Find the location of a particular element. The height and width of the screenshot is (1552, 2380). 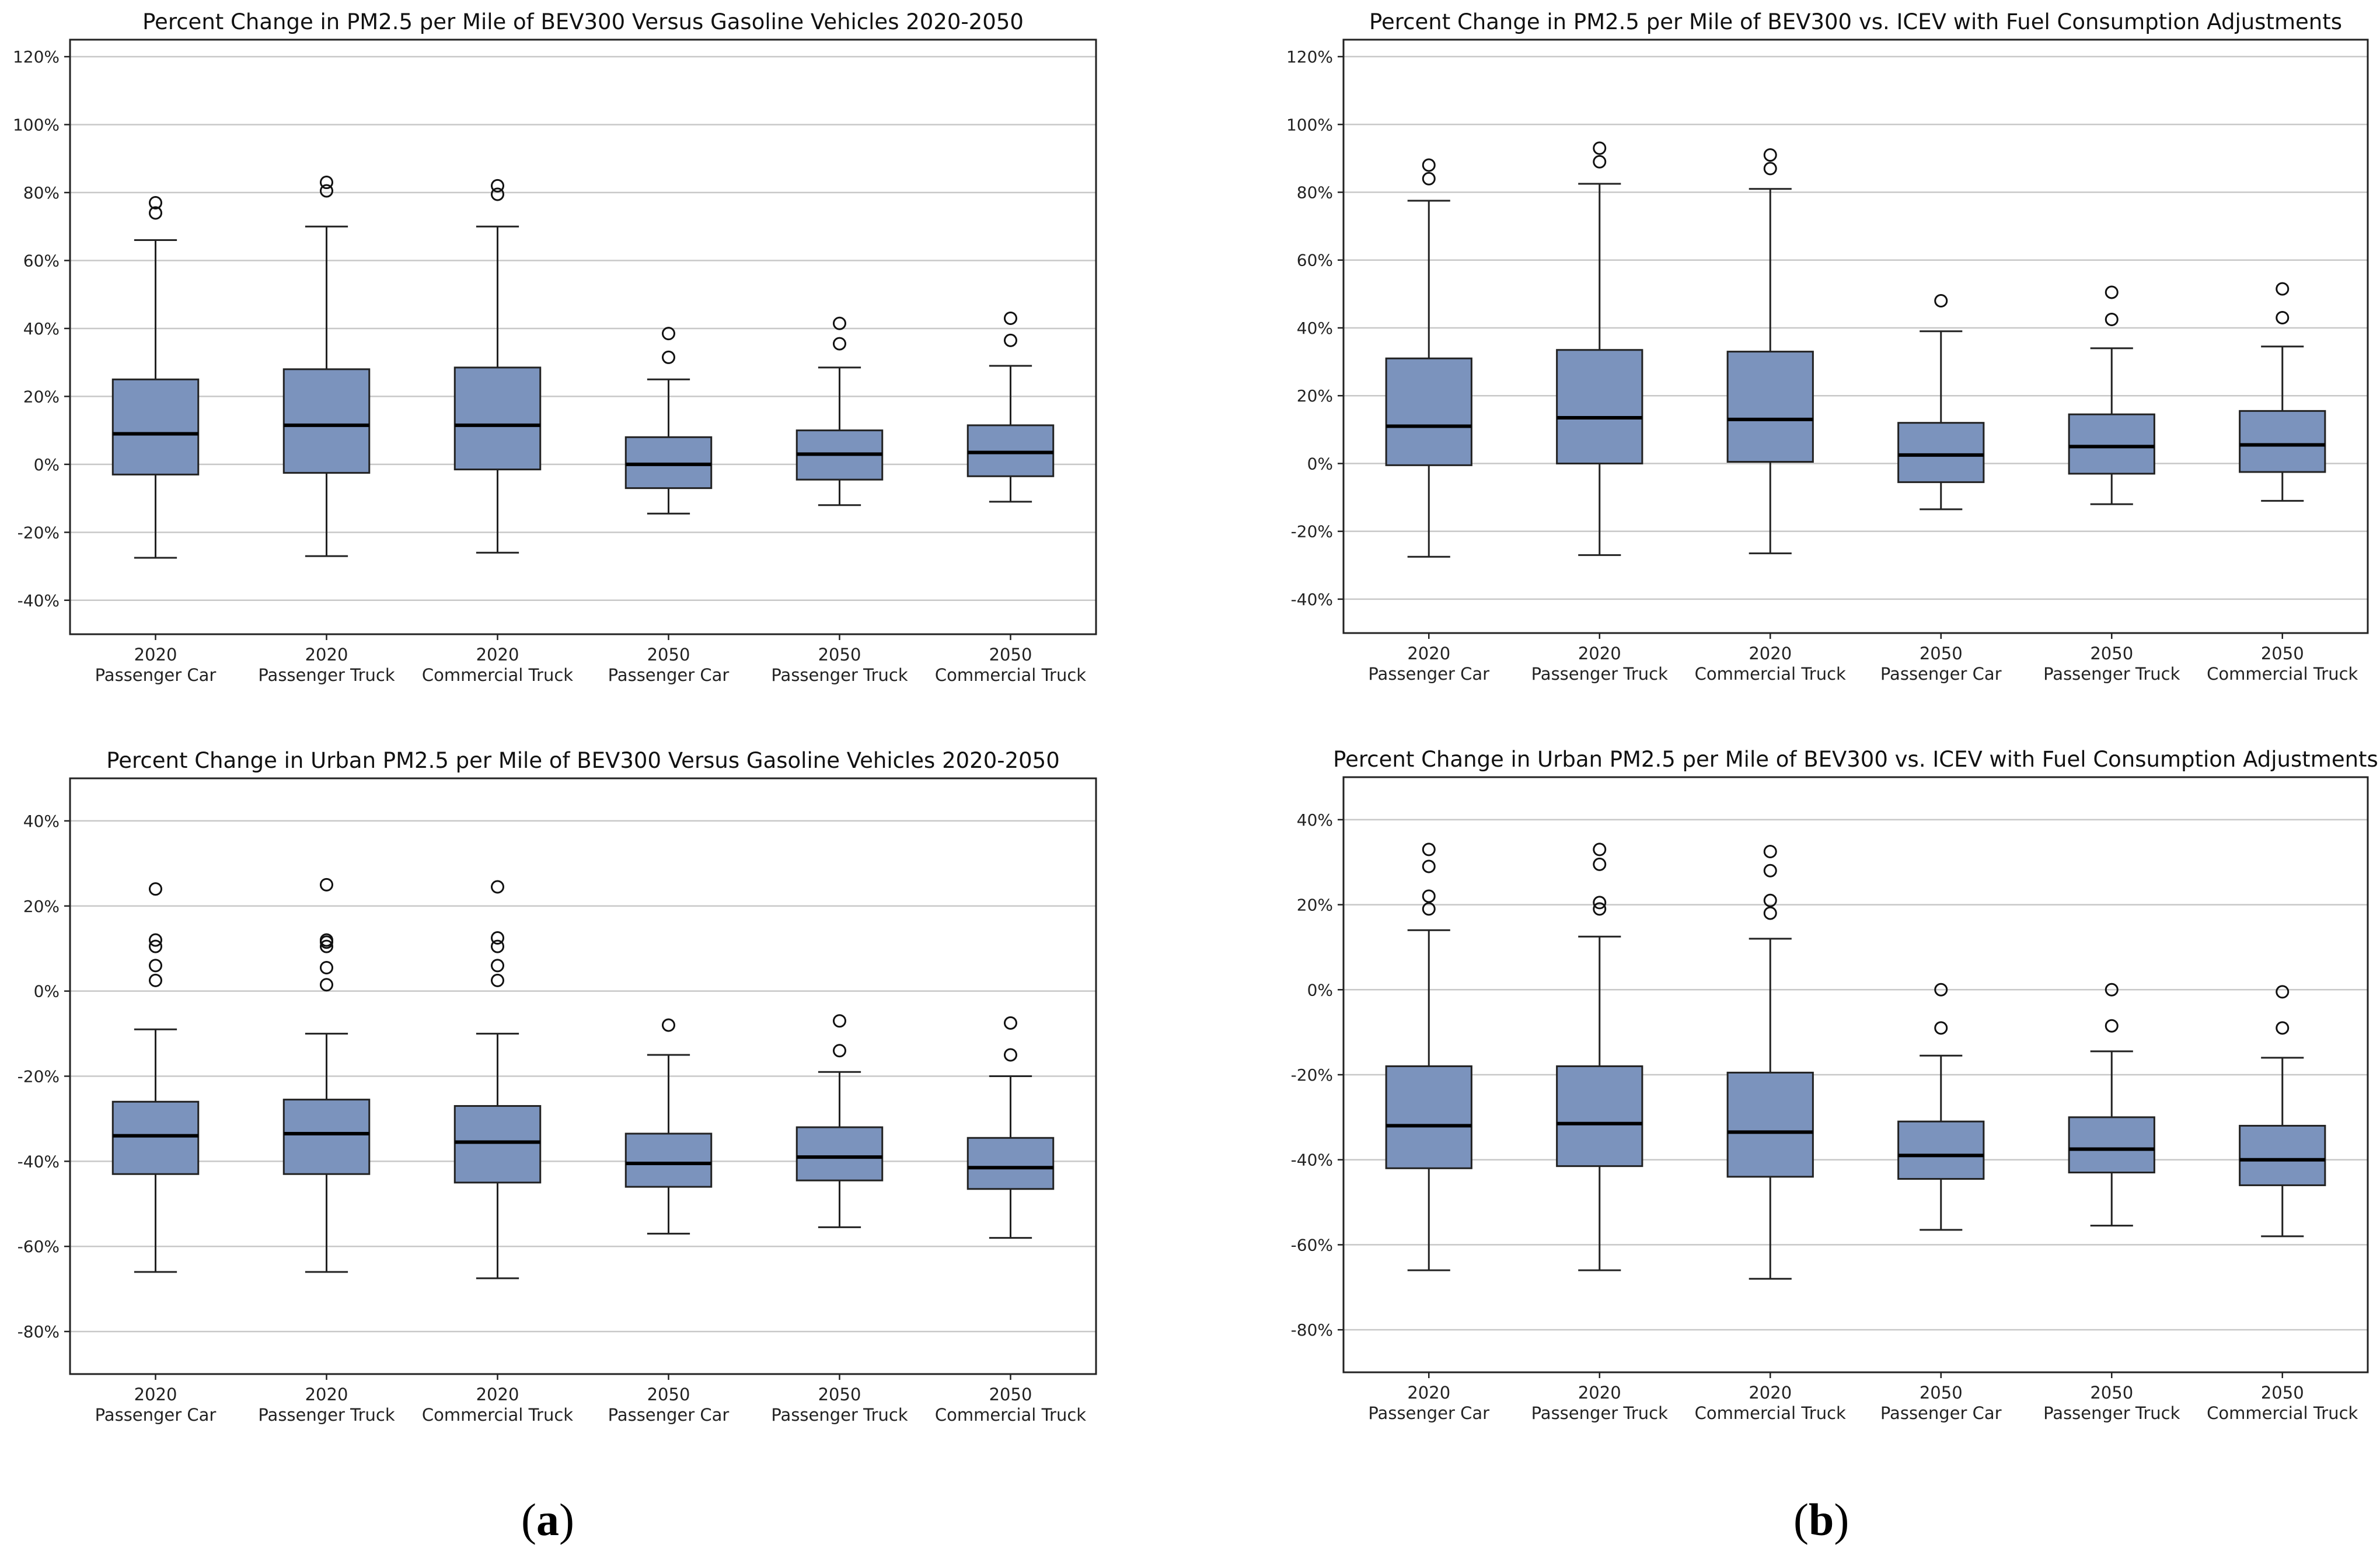

y-tick-label: -80% is located at coordinates (39, 1331).